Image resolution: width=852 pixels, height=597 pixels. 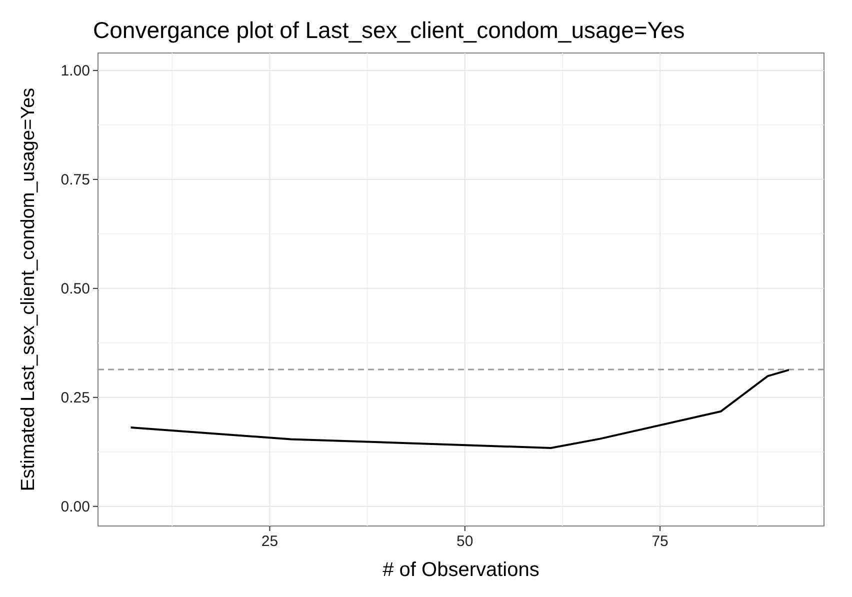 What do you see at coordinates (460, 408) in the screenshot?
I see `line-series` at bounding box center [460, 408].